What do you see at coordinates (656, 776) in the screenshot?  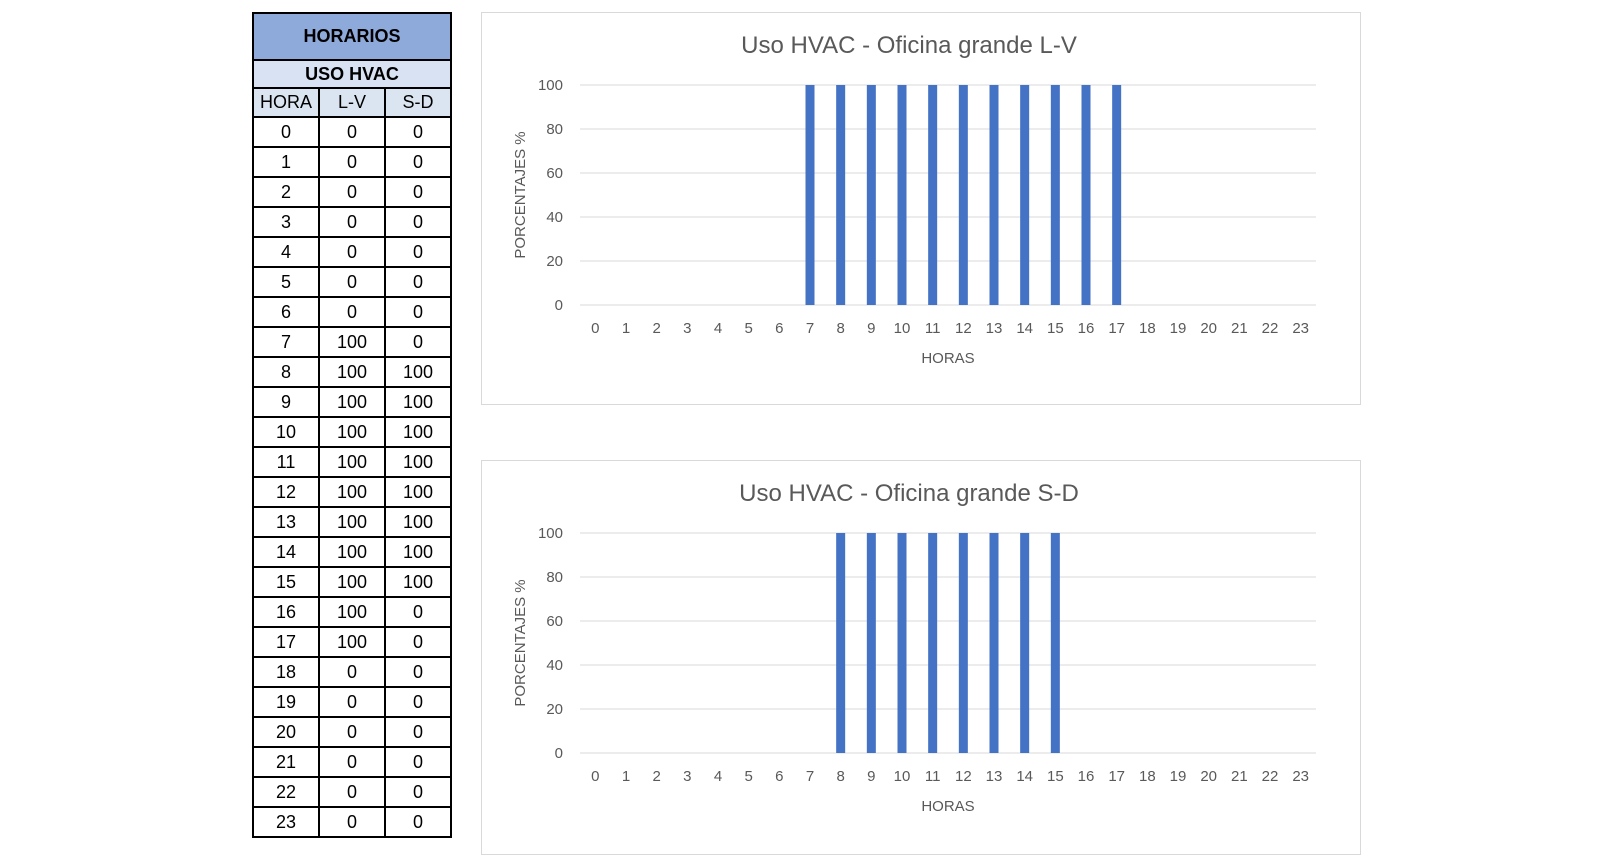 I see `chart-sd-x-tick-label: 2` at bounding box center [656, 776].